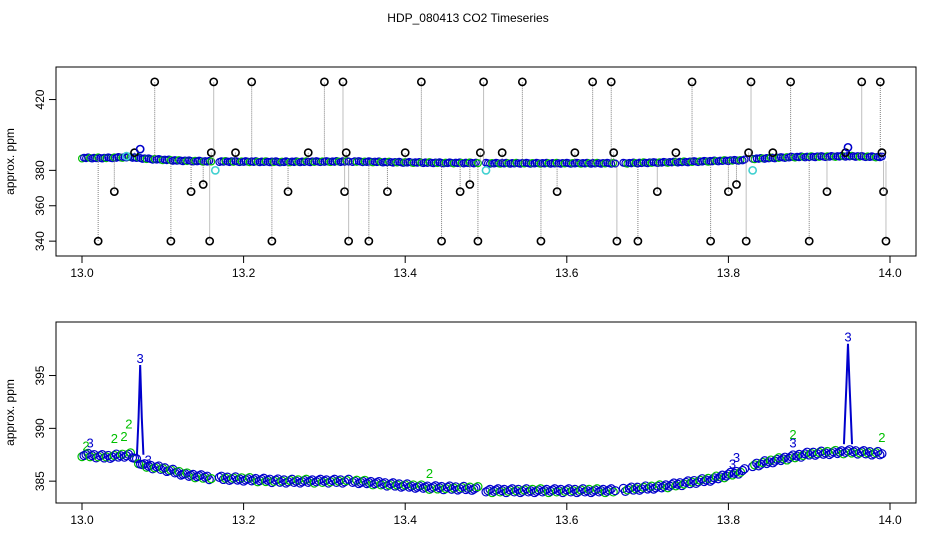  Describe the element at coordinates (848, 394) in the screenshot. I see `peak-line` at that location.